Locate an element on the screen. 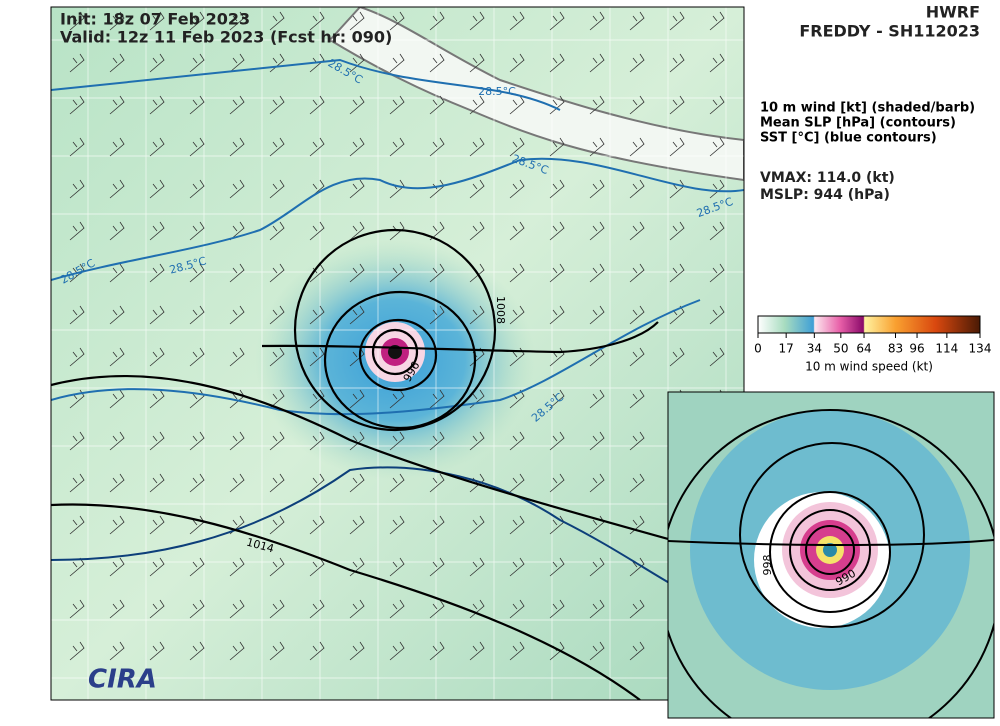 The width and height of the screenshot is (1000, 726). colorbar-tick-label: 0 is located at coordinates (758, 349).